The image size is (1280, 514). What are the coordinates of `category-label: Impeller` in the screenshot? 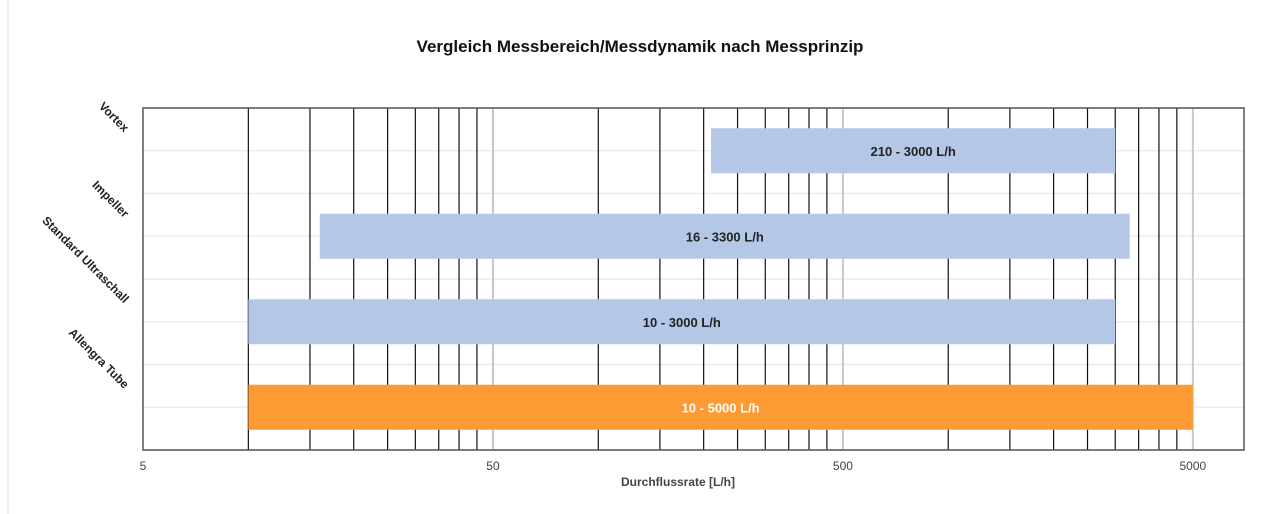 It's located at (110, 199).